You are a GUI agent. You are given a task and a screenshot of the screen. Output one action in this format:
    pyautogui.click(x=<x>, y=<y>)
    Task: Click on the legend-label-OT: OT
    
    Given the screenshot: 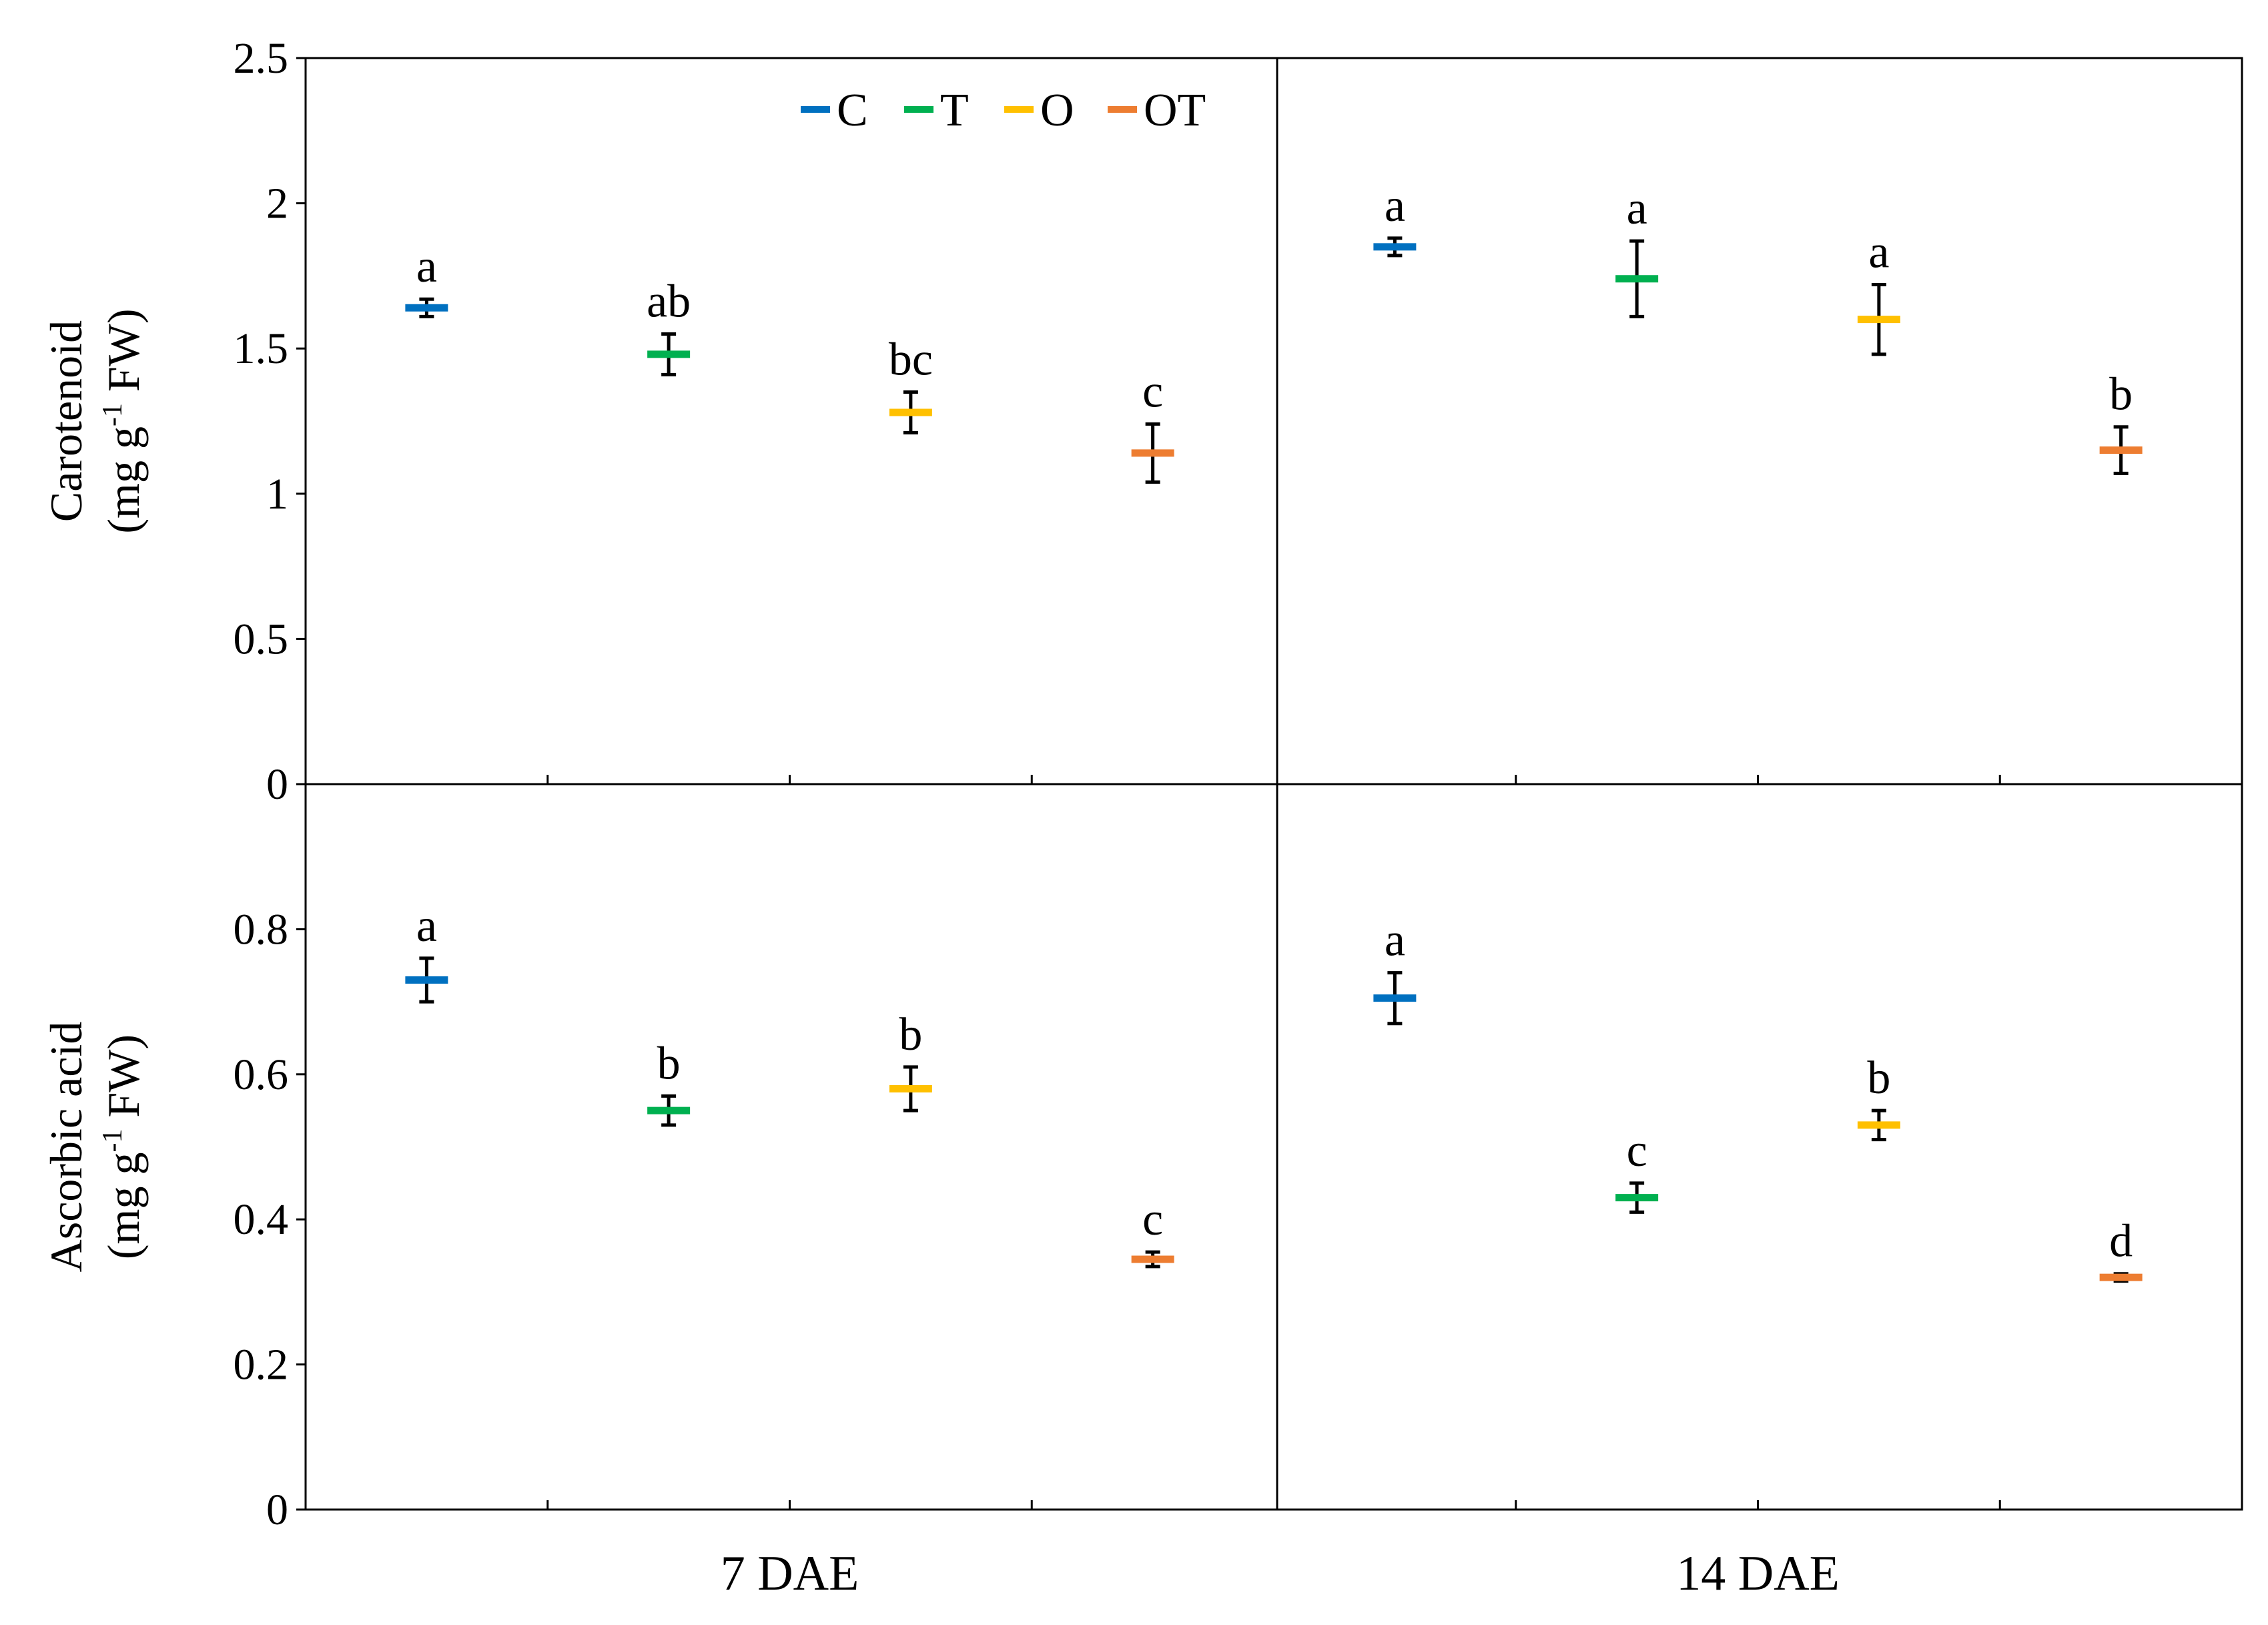 What is the action you would take?
    pyautogui.click(x=1175, y=110)
    